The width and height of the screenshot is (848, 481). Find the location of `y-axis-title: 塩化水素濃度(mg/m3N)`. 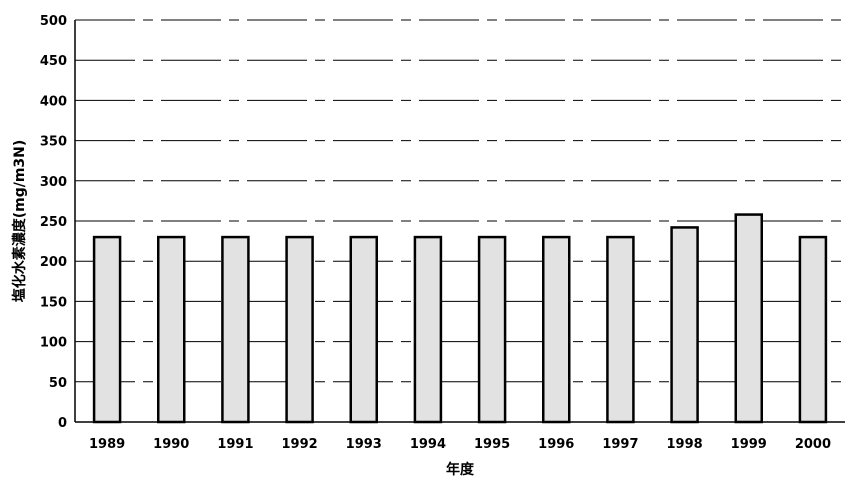

y-axis-title: 塩化水素濃度(mg/m3N) is located at coordinates (19, 221).